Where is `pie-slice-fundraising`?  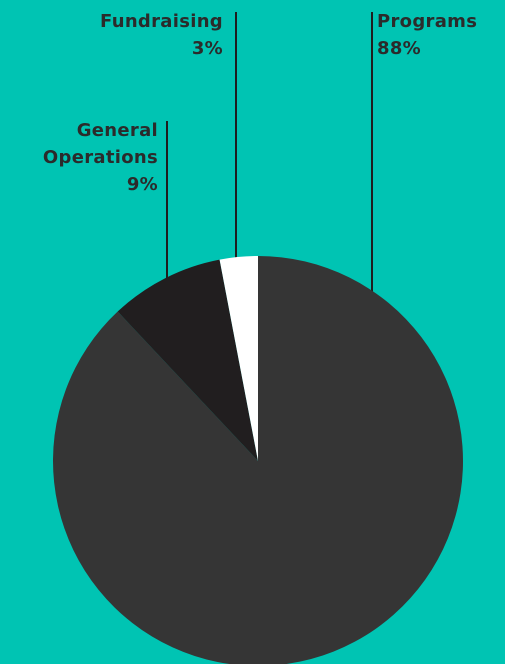
pie-slice-fundraising is located at coordinates (238, 358).